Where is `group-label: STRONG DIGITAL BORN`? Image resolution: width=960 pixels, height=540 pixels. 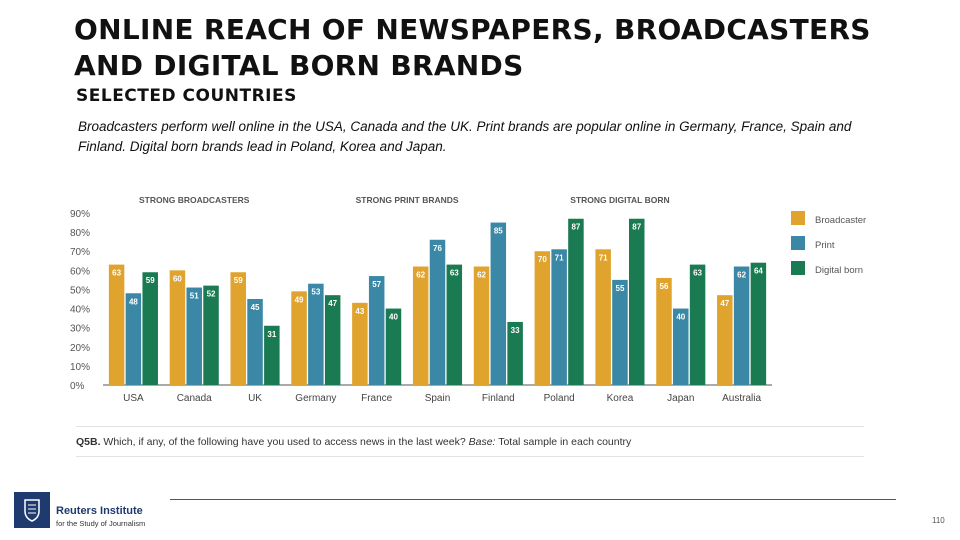
group-label: STRONG DIGITAL BORN is located at coordinates (619, 200).